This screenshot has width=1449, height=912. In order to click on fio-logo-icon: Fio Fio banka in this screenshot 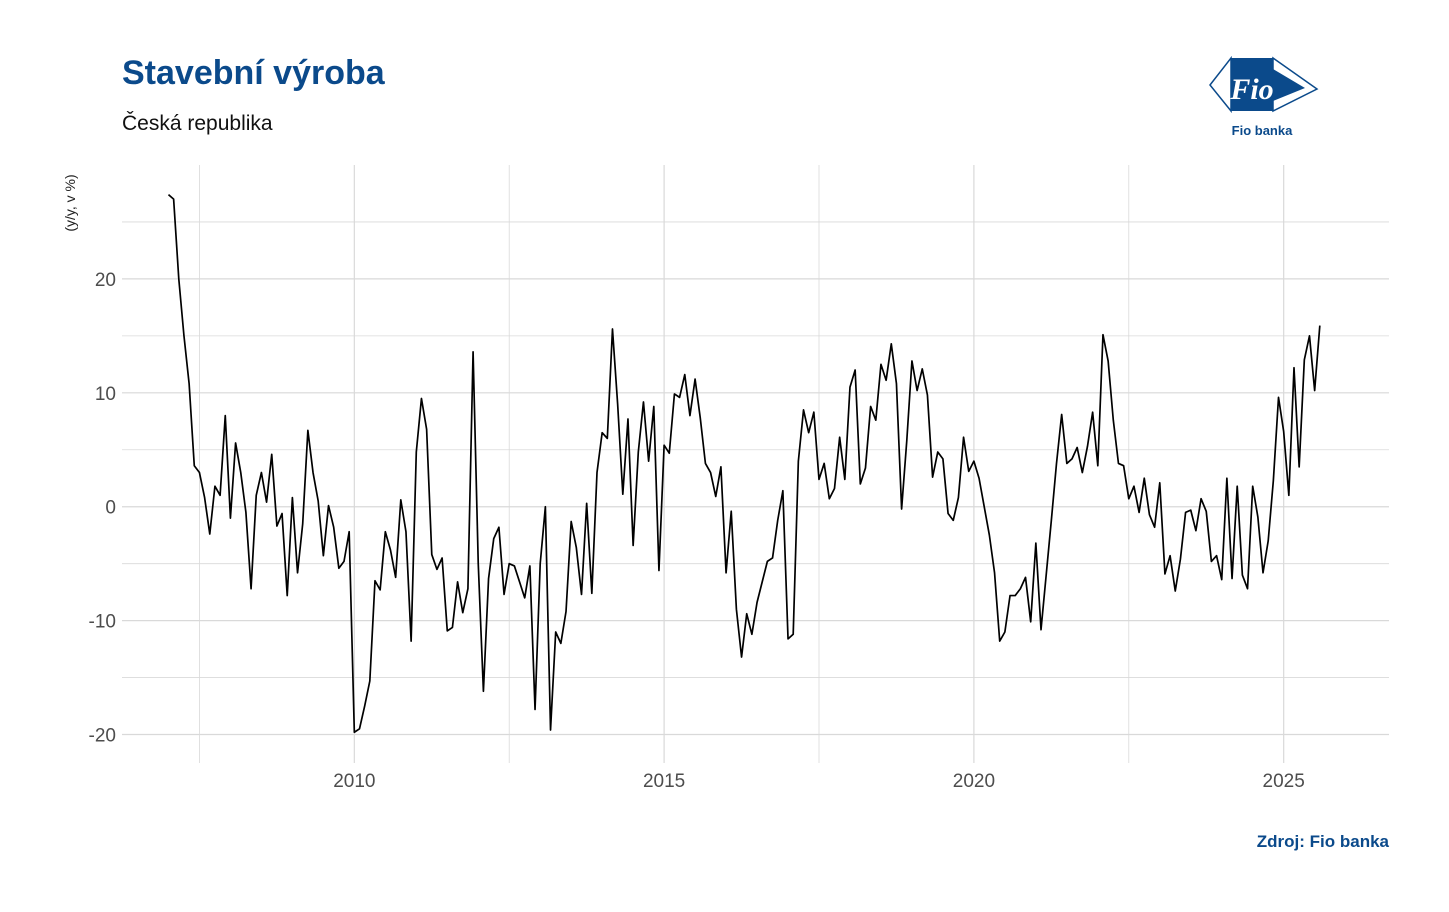, I will do `click(1264, 96)`.